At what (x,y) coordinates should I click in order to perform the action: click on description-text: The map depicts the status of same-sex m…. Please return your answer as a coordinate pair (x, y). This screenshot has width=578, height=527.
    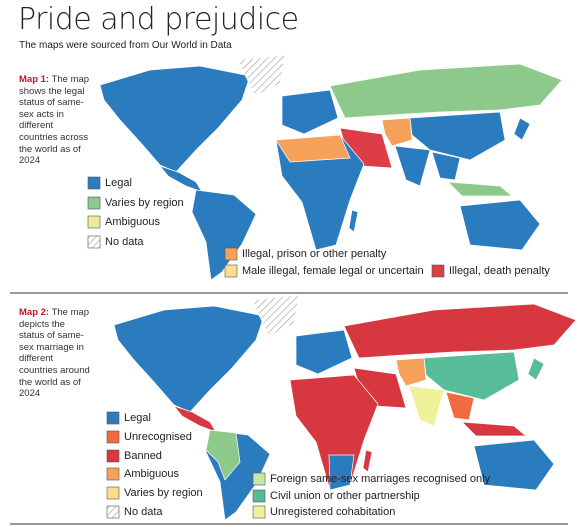
    Looking at the image, I should click on (54, 353).